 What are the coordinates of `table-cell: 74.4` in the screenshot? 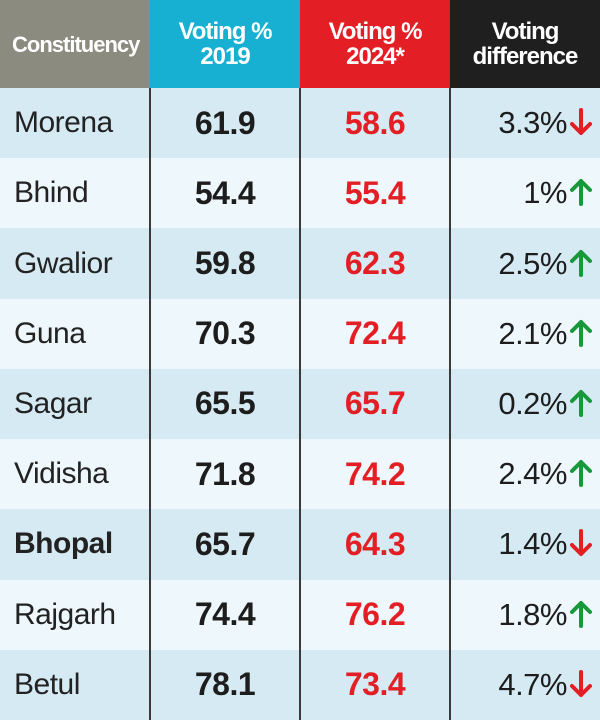 It's located at (224, 614).